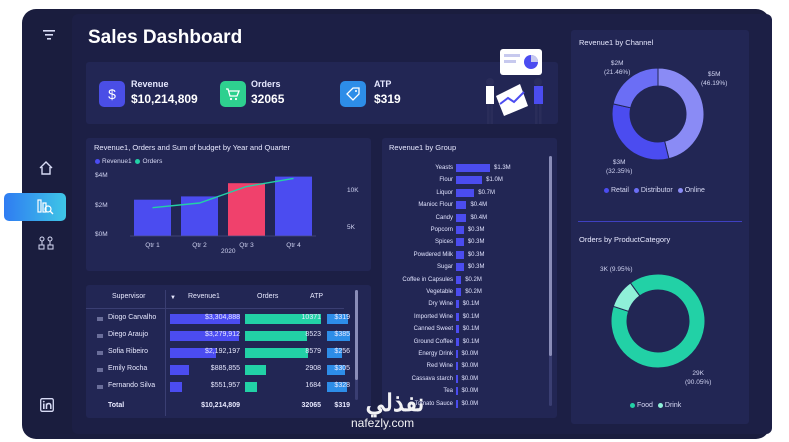 The image size is (789, 442). I want to click on group-row: Canned Sweet $0.1M, so click(468, 329).